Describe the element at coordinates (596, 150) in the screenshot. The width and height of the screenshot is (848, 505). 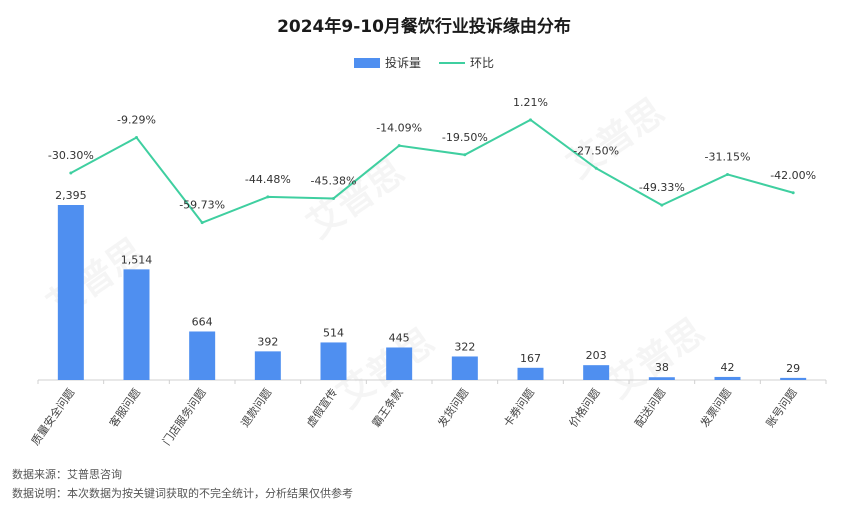
I see `line-data-label: -27.50%` at that location.